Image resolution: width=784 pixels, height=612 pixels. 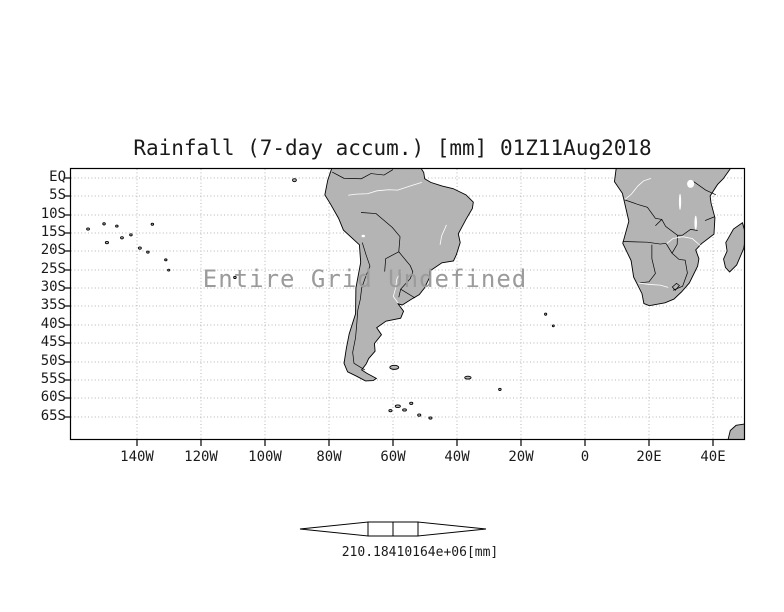 What do you see at coordinates (649, 457) in the screenshot?
I see `lon-tick-label: 20E` at bounding box center [649, 457].